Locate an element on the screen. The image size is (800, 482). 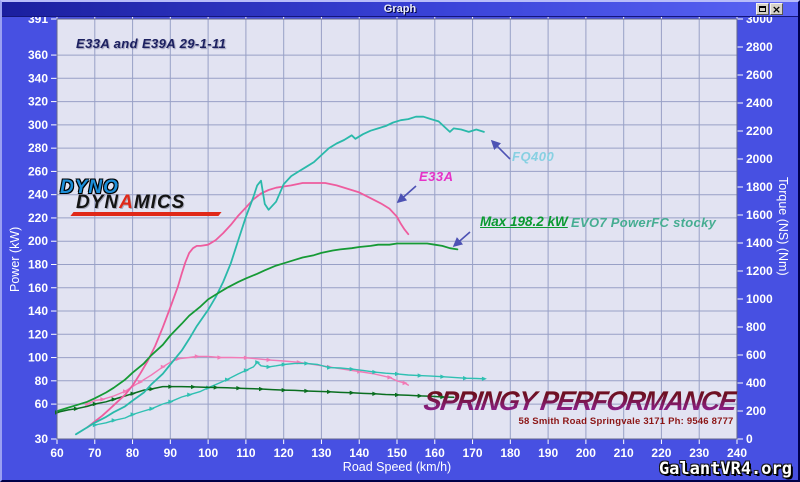
y-right-tick-label: 2400 is located at coordinates (759, 103).